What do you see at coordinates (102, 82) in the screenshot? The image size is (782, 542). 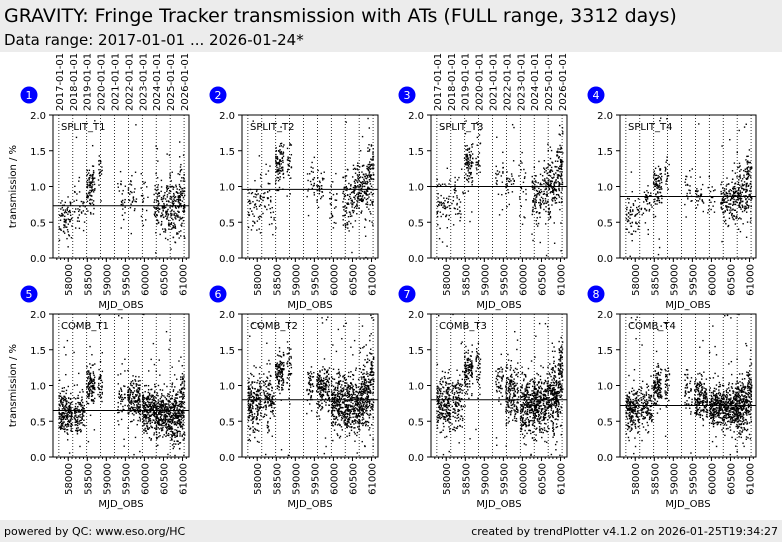 I see `year-label: 2020-01-01` at bounding box center [102, 82].